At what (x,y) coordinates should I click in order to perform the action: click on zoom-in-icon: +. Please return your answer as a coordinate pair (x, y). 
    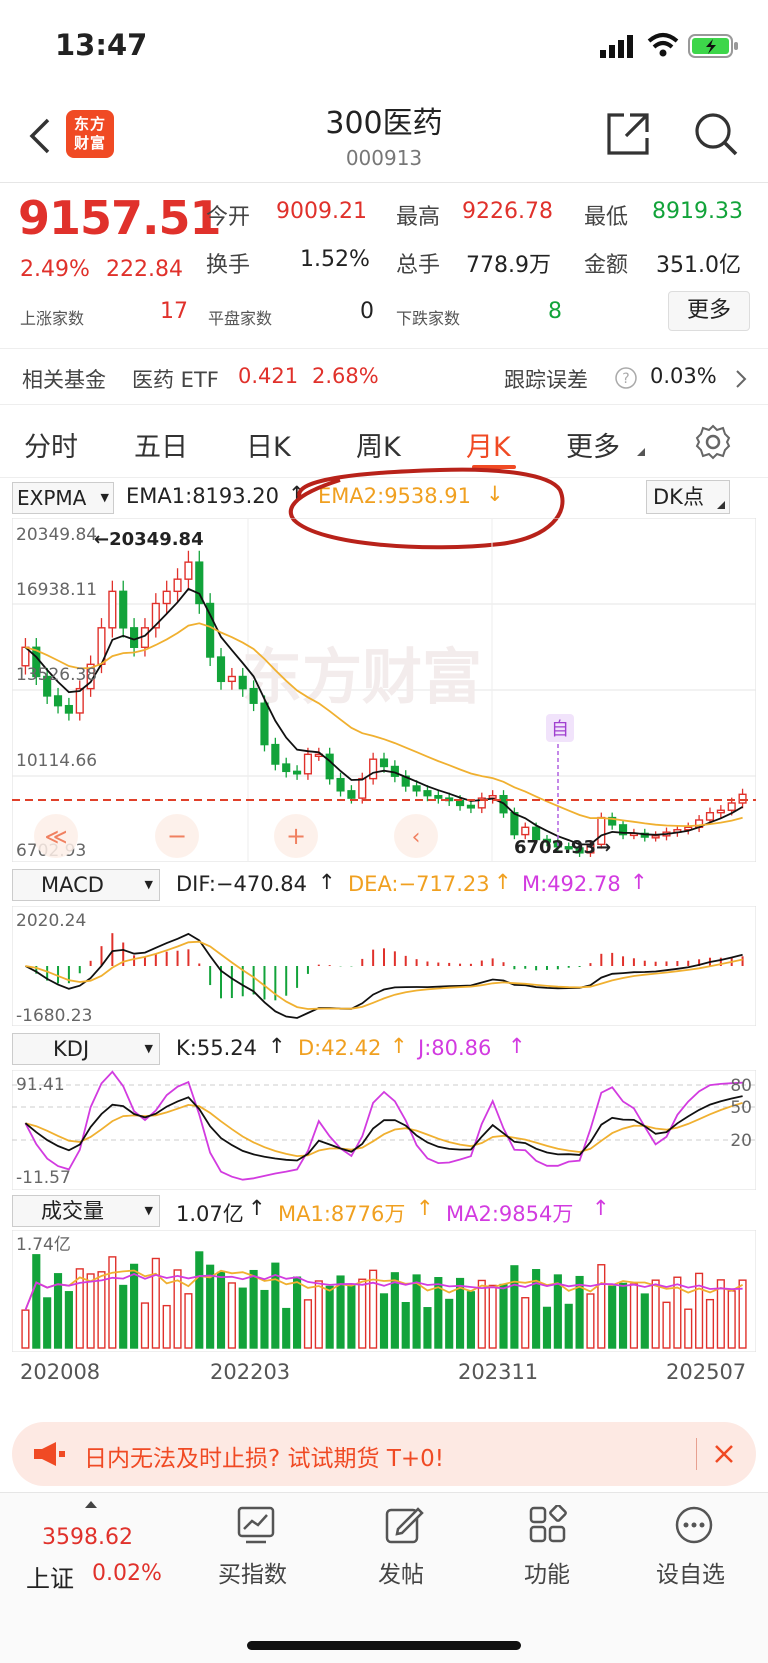
    Looking at the image, I should click on (296, 836).